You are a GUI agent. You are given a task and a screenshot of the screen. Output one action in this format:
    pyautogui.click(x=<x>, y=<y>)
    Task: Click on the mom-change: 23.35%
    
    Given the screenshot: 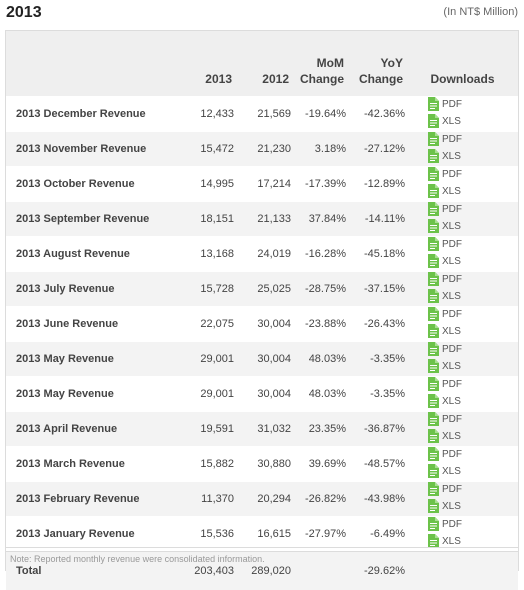 What is the action you would take?
    pyautogui.click(x=320, y=429)
    